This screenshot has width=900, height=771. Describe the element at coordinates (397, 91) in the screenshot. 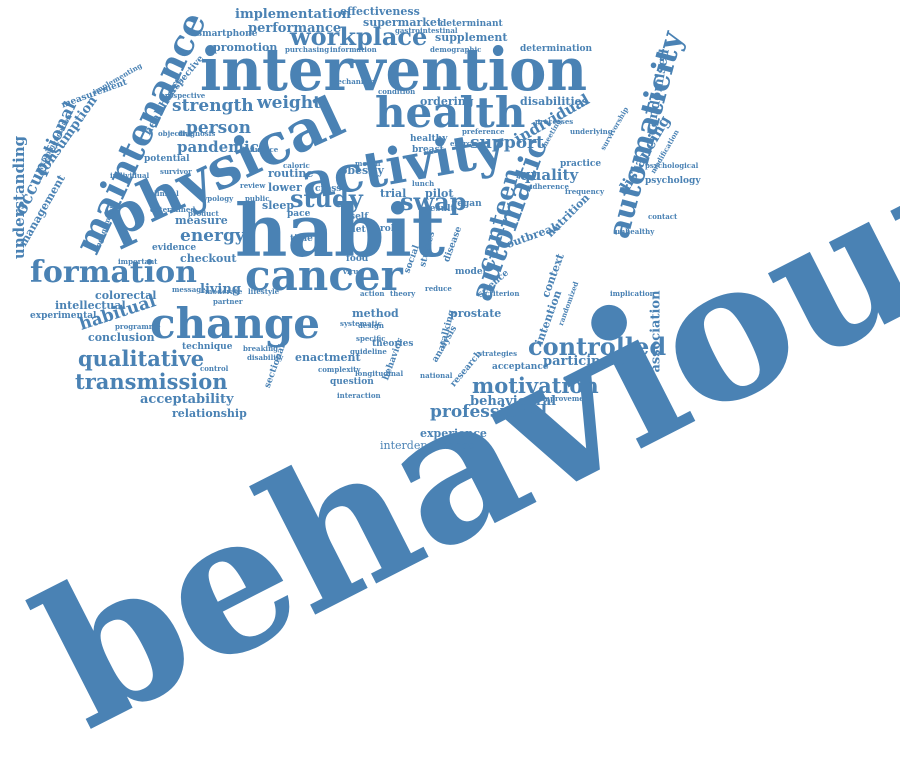

I see `word-condition: condition` at that location.